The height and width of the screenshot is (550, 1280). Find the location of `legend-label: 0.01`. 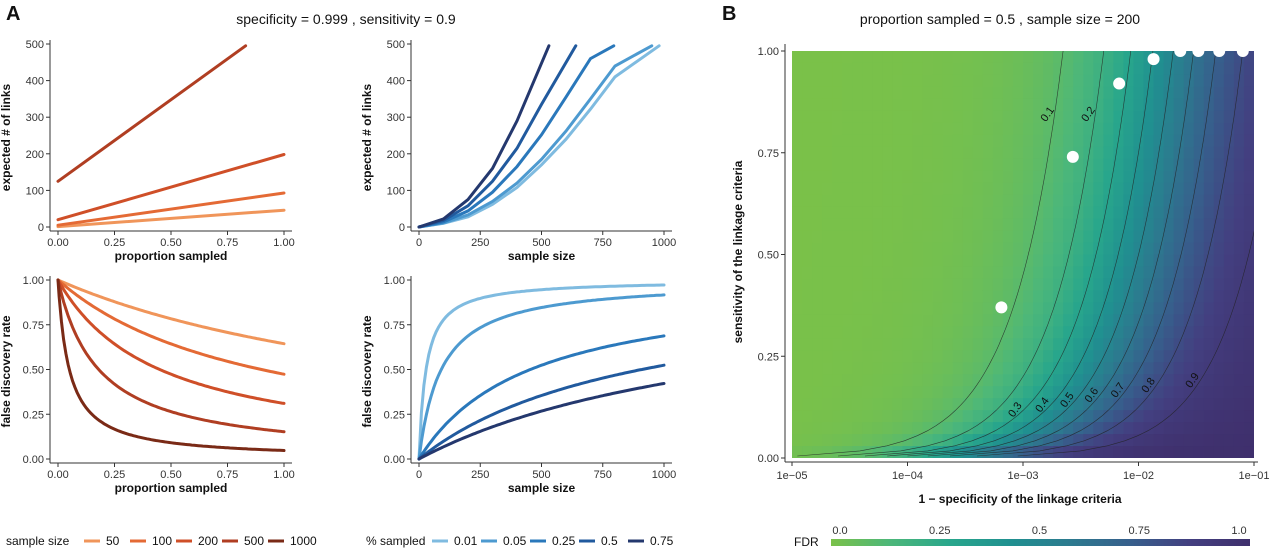

legend-label: 0.01 is located at coordinates (466, 541).